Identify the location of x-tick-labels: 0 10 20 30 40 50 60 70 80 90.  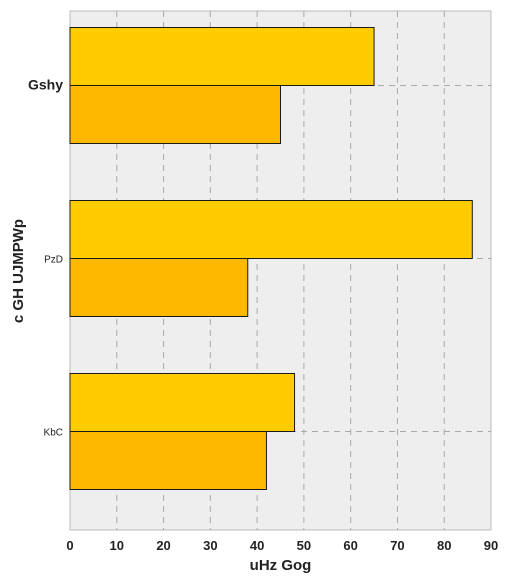
(282, 545).